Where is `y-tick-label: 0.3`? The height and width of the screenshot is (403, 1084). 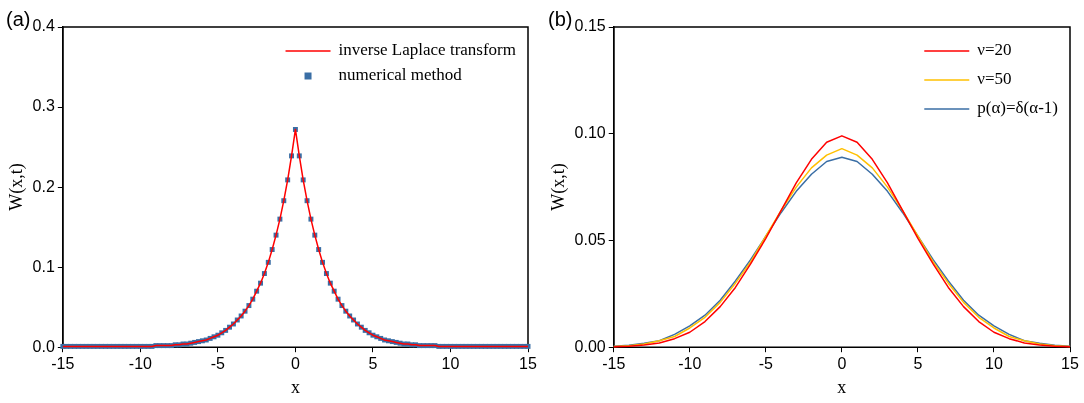 y-tick-label: 0.3 is located at coordinates (43, 106).